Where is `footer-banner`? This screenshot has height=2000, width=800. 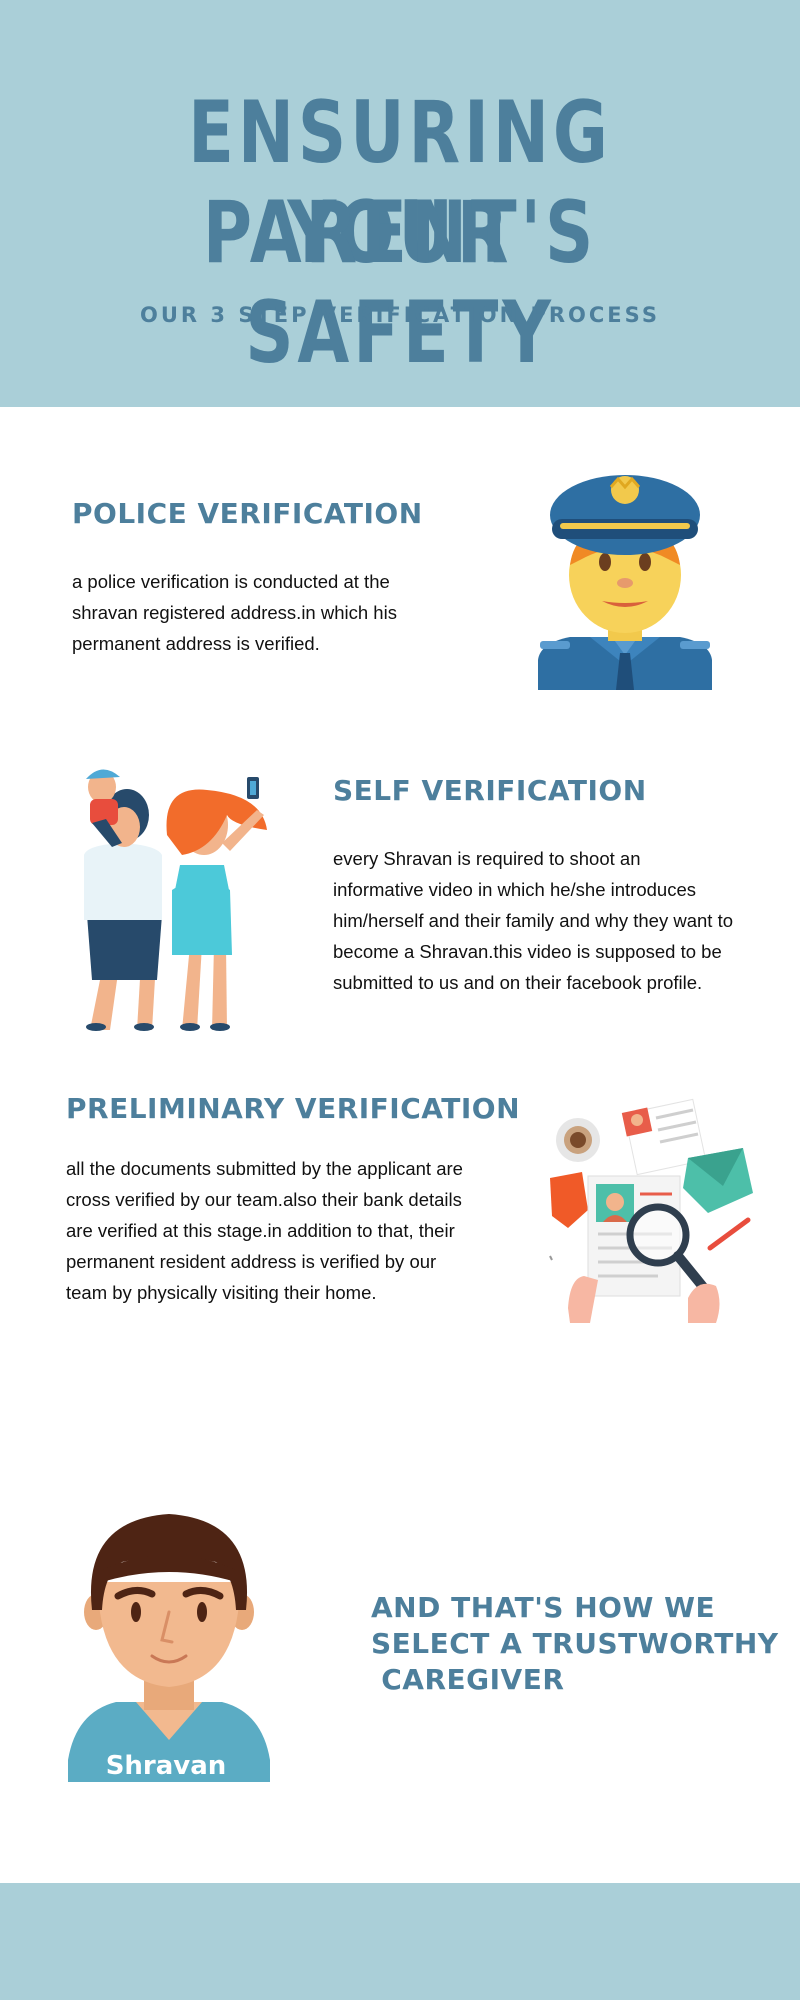 footer-banner is located at coordinates (400, 1941).